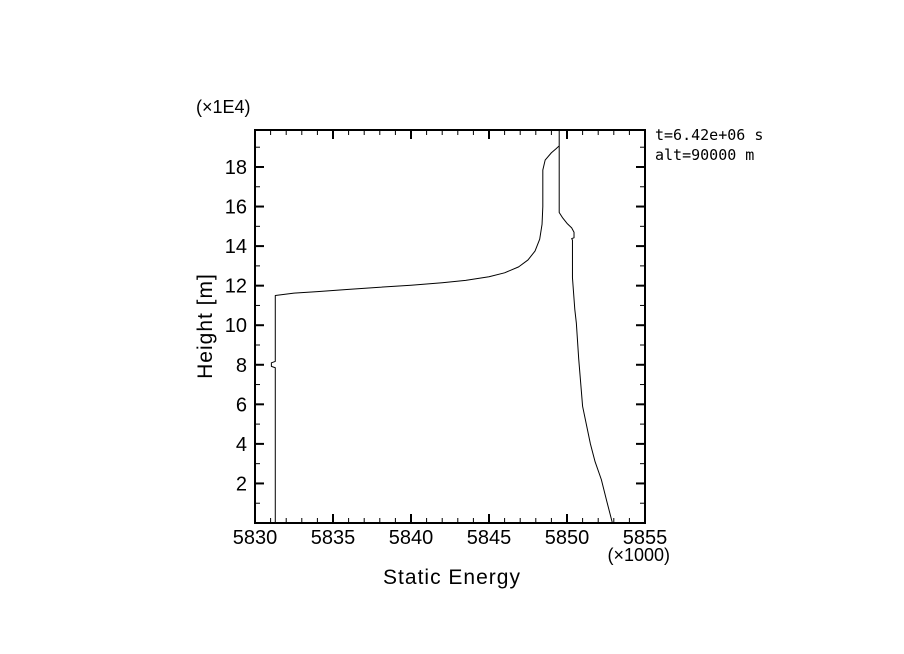 This screenshot has width=904, height=654. What do you see at coordinates (452, 577) in the screenshot?
I see `x-axis-title: Static Energy` at bounding box center [452, 577].